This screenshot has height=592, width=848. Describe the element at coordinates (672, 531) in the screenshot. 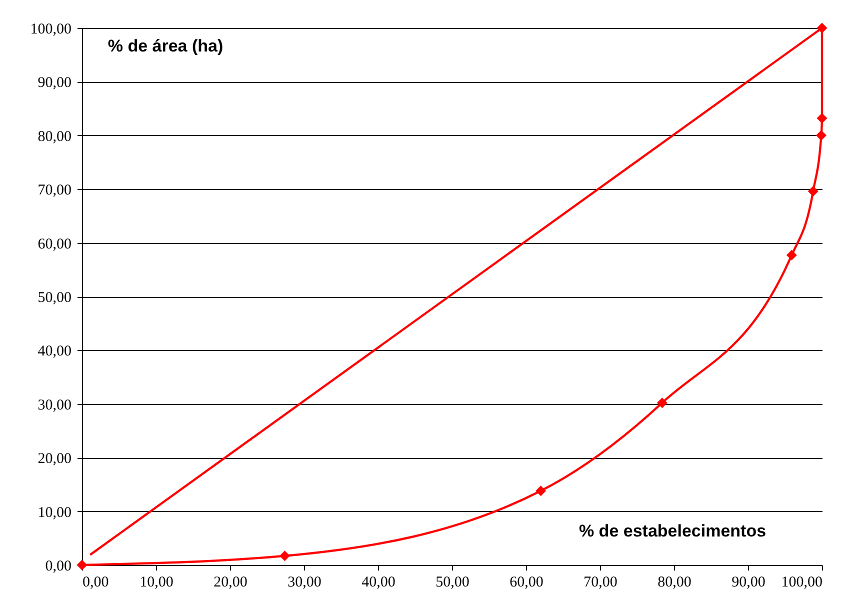

I see `x-axis-title: % de estabelecimentos` at that location.